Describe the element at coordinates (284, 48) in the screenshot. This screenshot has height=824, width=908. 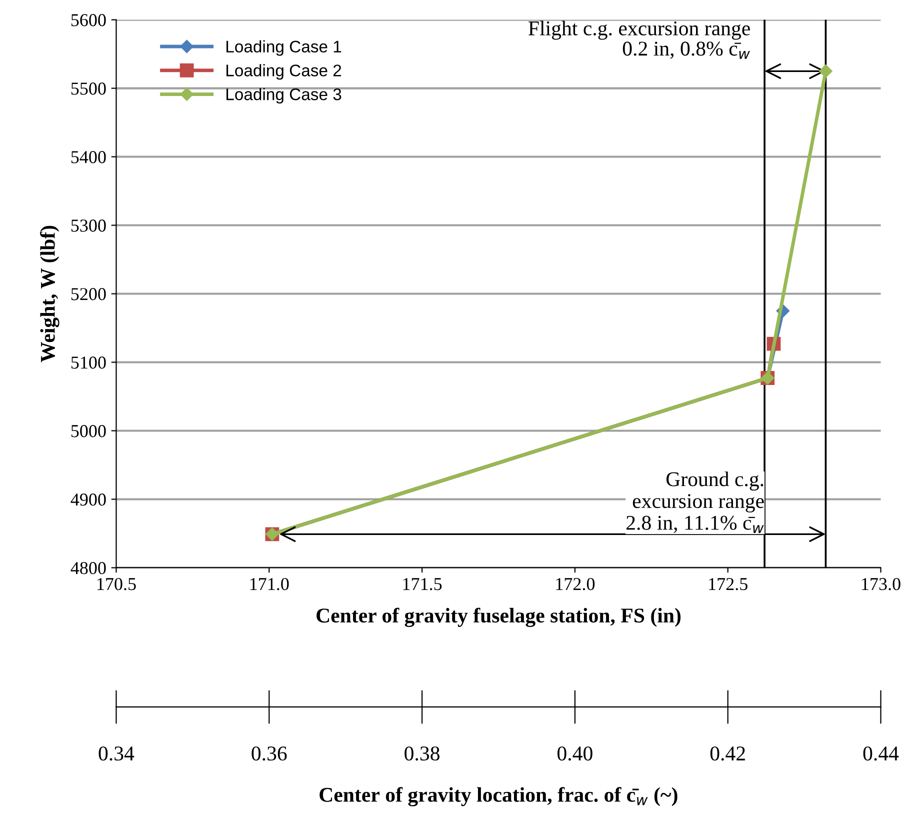
I see `legend-label: Loading Case 1` at that location.